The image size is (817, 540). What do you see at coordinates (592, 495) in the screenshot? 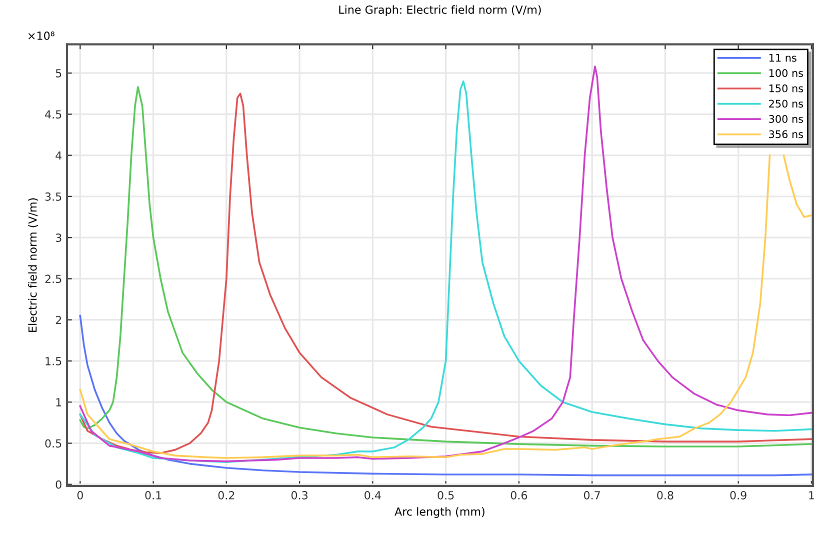
I see `x-tick-label: 0.7` at bounding box center [592, 495].